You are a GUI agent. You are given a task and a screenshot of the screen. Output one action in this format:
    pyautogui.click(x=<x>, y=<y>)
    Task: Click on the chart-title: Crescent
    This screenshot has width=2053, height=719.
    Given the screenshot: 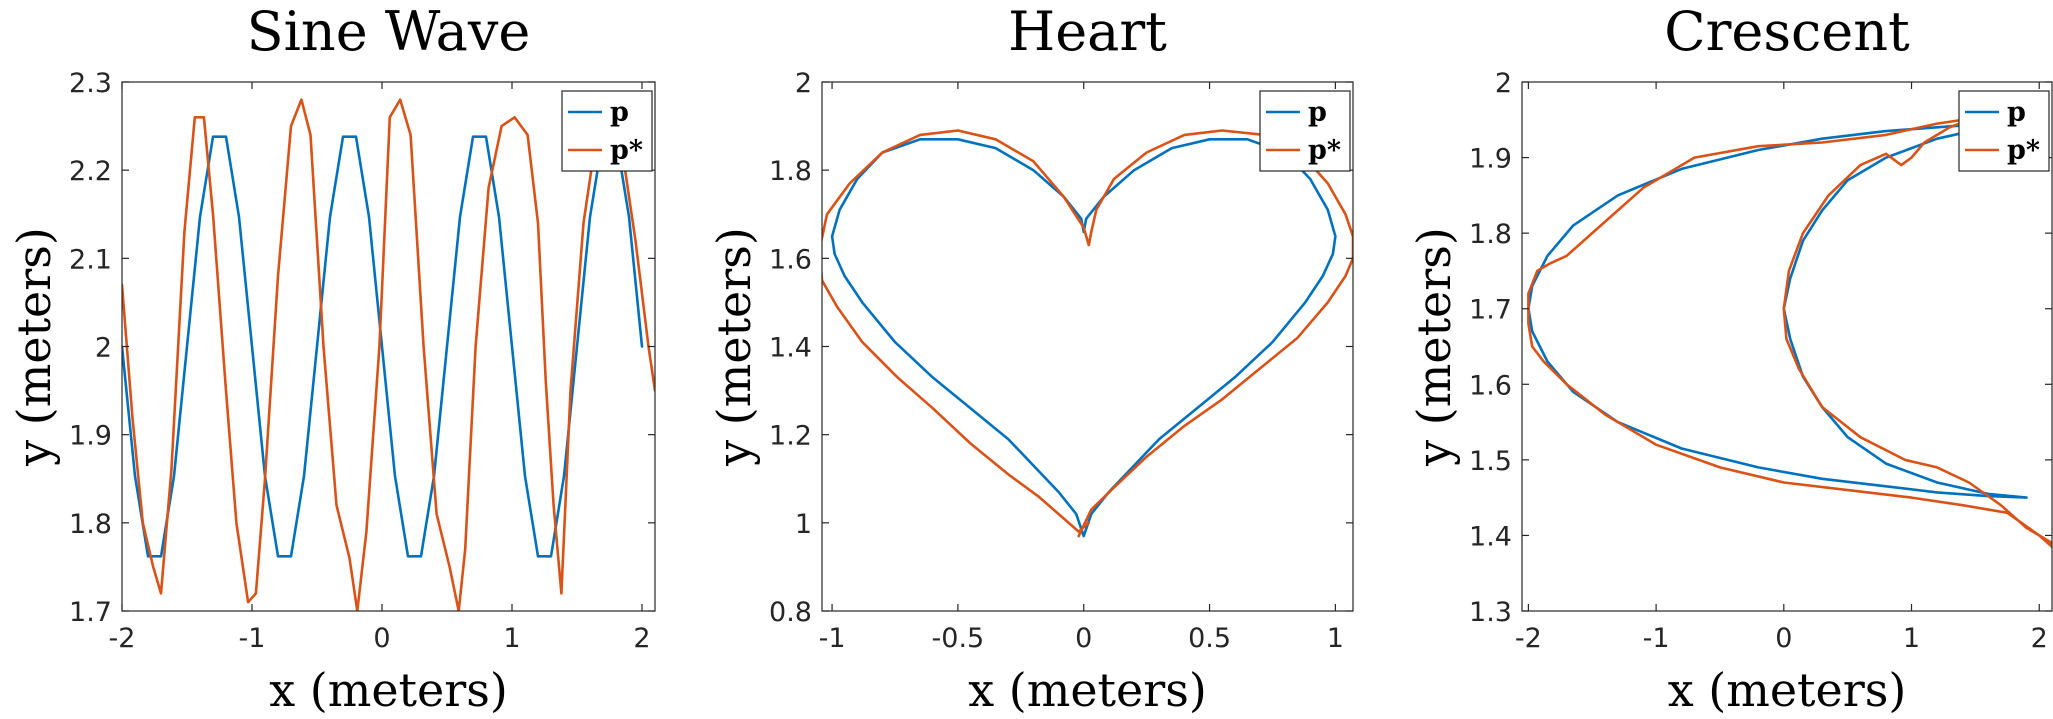 What is the action you would take?
    pyautogui.click(x=1787, y=31)
    